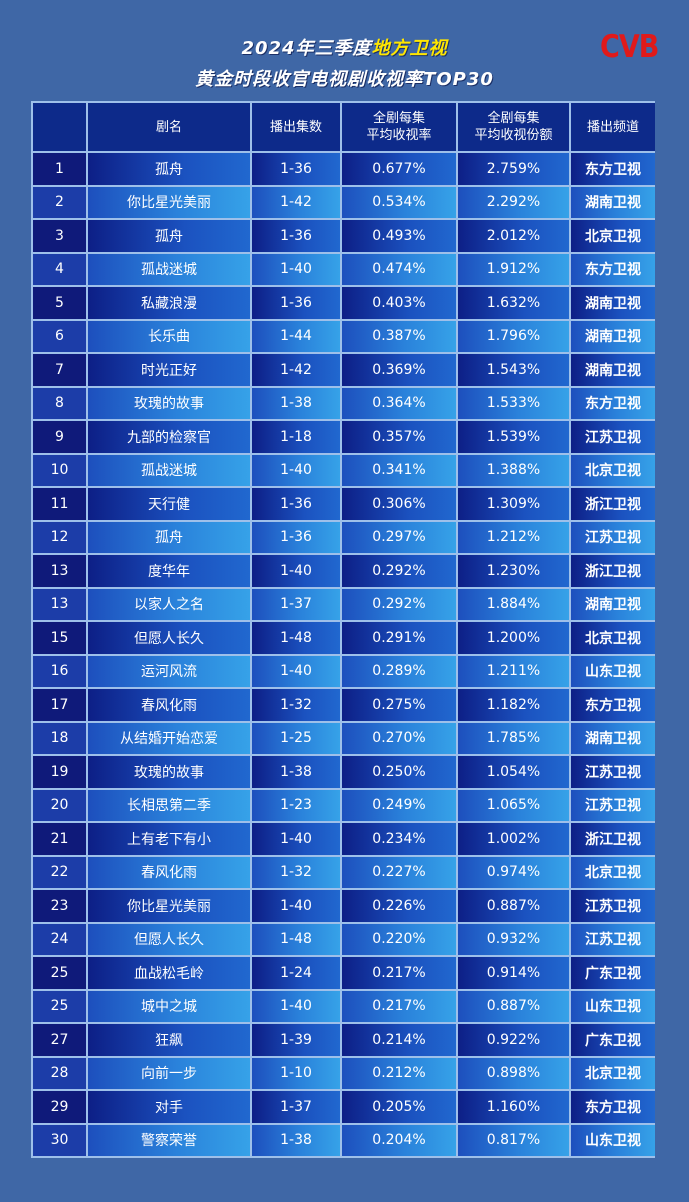 Image resolution: width=689 pixels, height=1202 pixels. I want to click on col-header-channel: 播出频道, so click(612, 127).